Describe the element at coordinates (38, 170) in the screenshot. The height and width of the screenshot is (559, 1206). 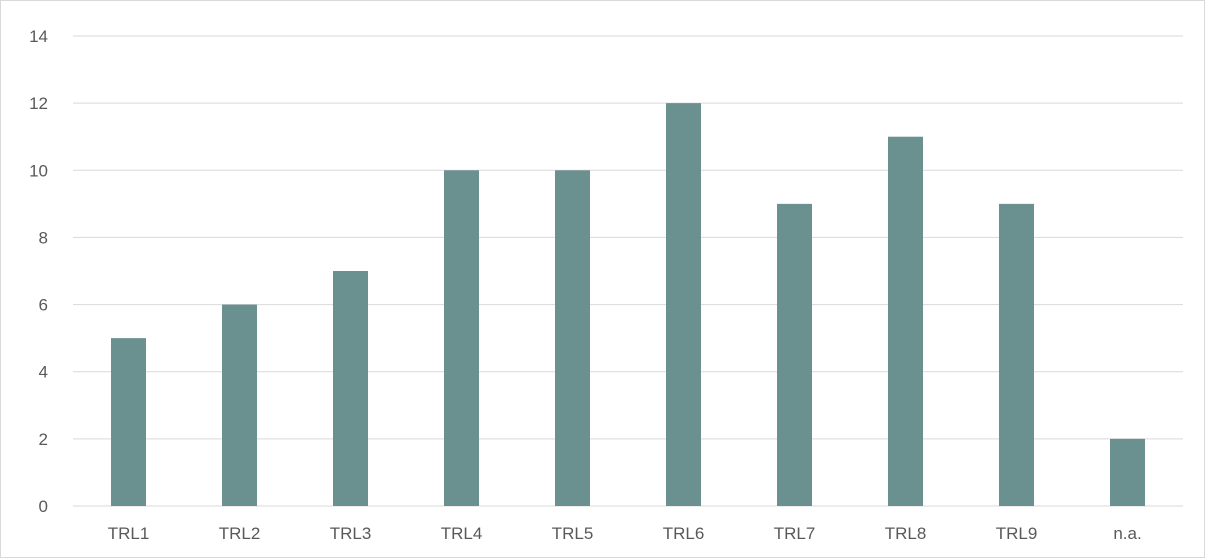
I see `y-tick-label: 10` at that location.